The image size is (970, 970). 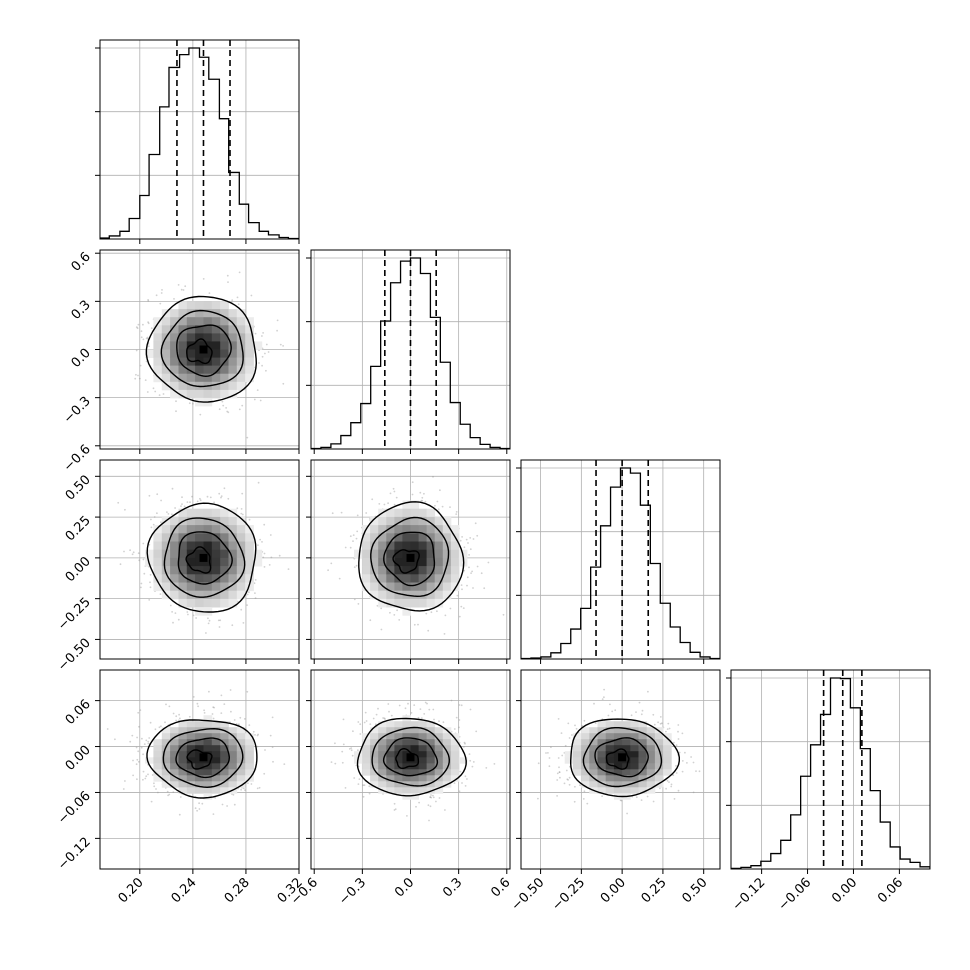 I want to click on y-tick-label: −0.6, so click(x=77, y=458).